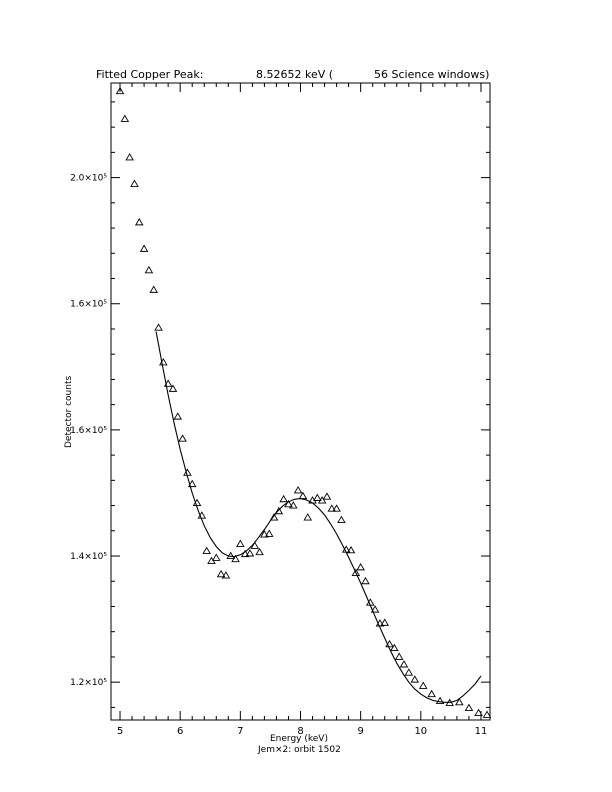 This screenshot has height=792, width=612. What do you see at coordinates (432, 74) in the screenshot?
I see `chart-title-windows: 56 Science windows)` at bounding box center [432, 74].